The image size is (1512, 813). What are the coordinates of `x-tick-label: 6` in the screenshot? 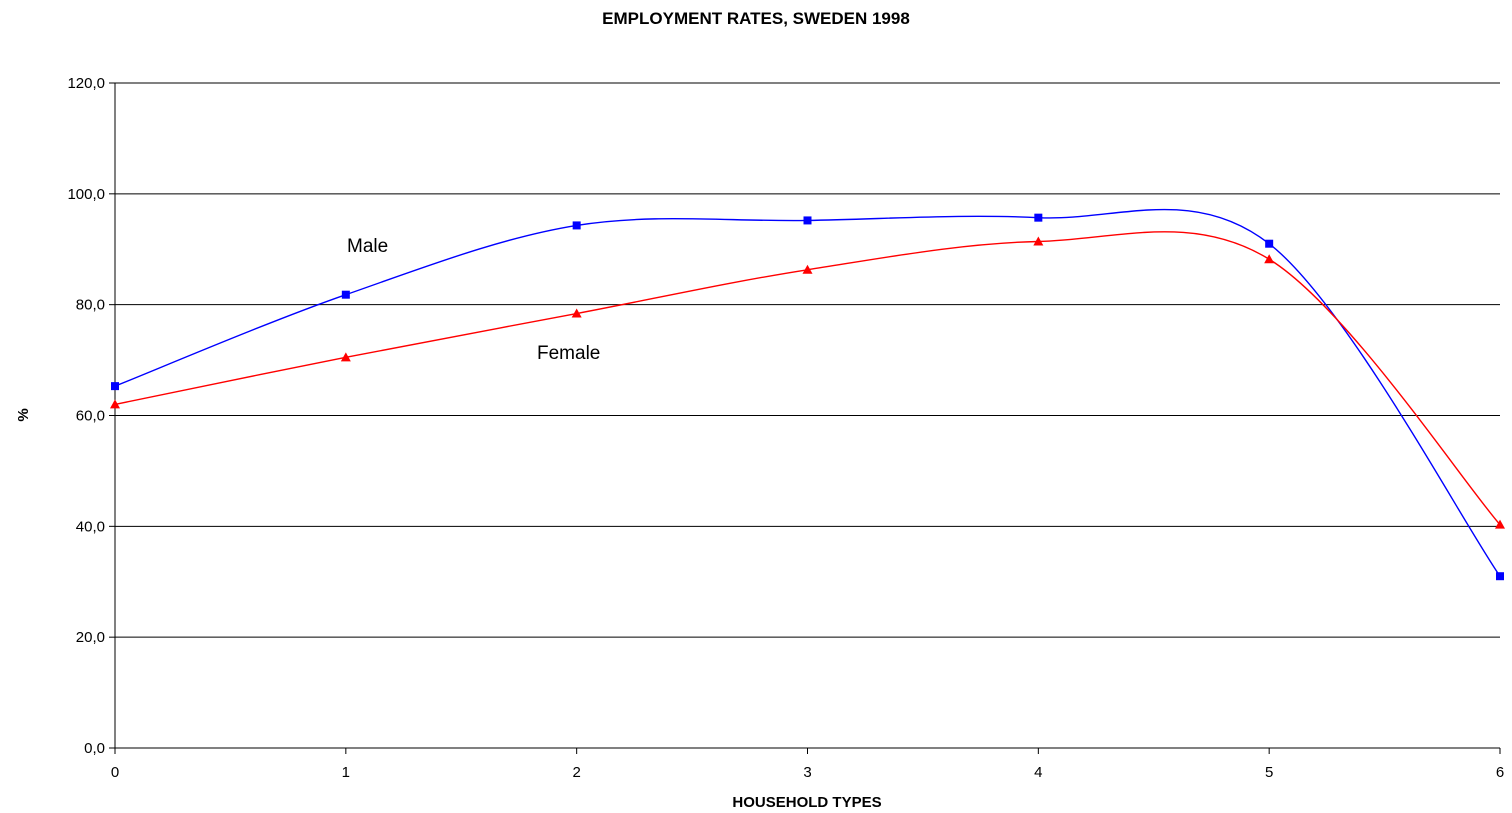 It's located at (1500, 772).